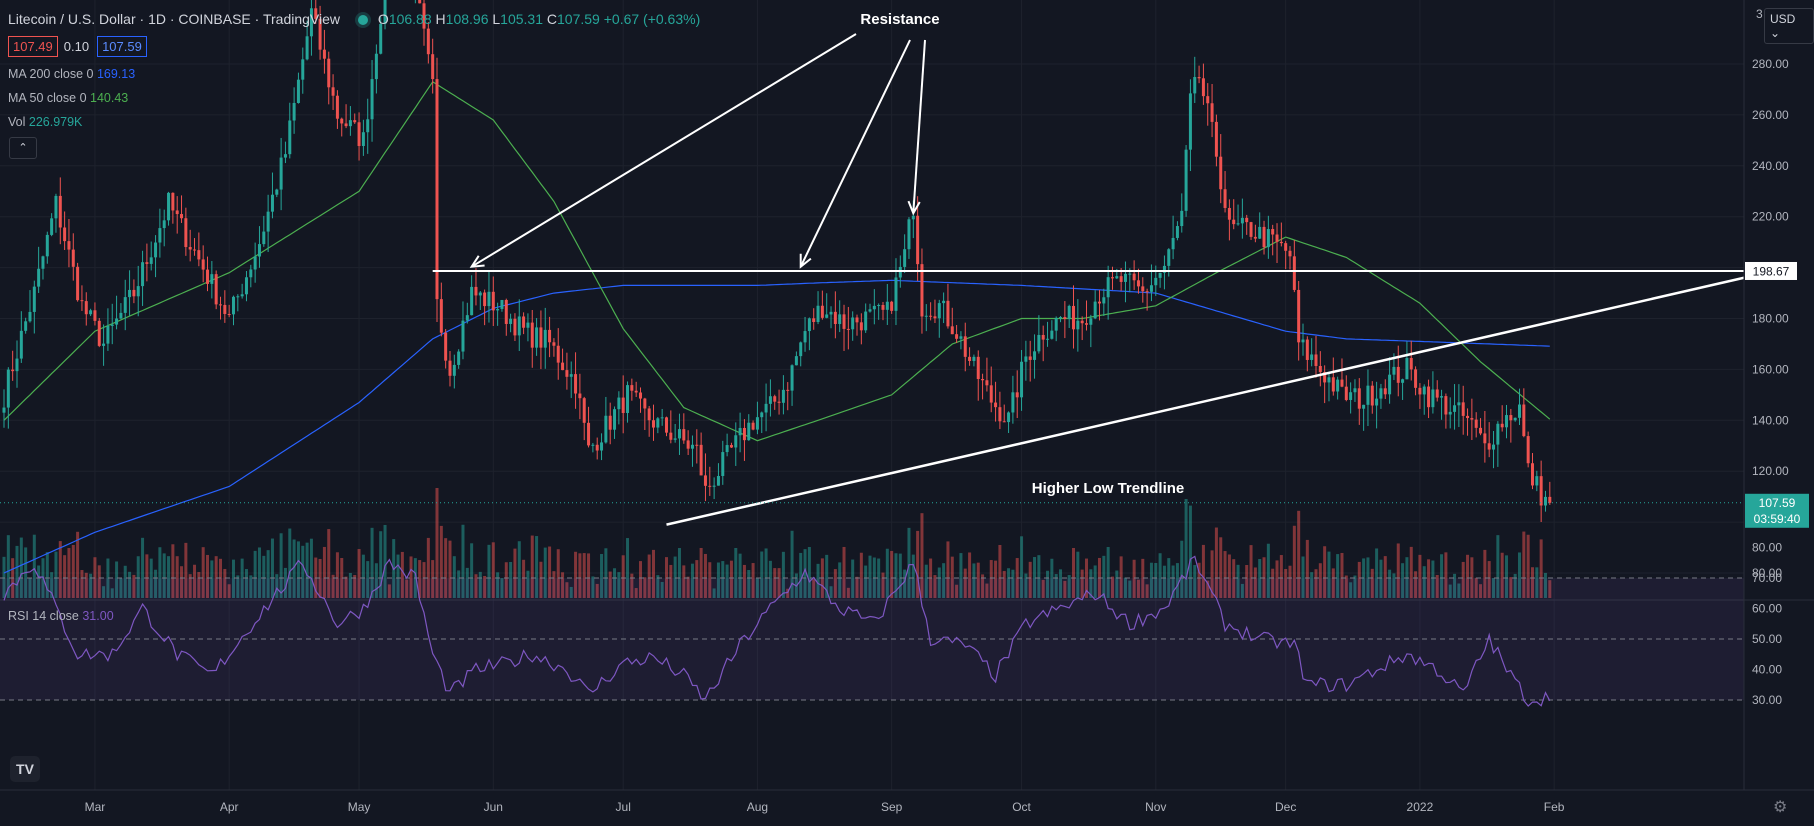 The height and width of the screenshot is (826, 1814). I want to click on tradingview-logo-icon: TV, so click(25, 769).